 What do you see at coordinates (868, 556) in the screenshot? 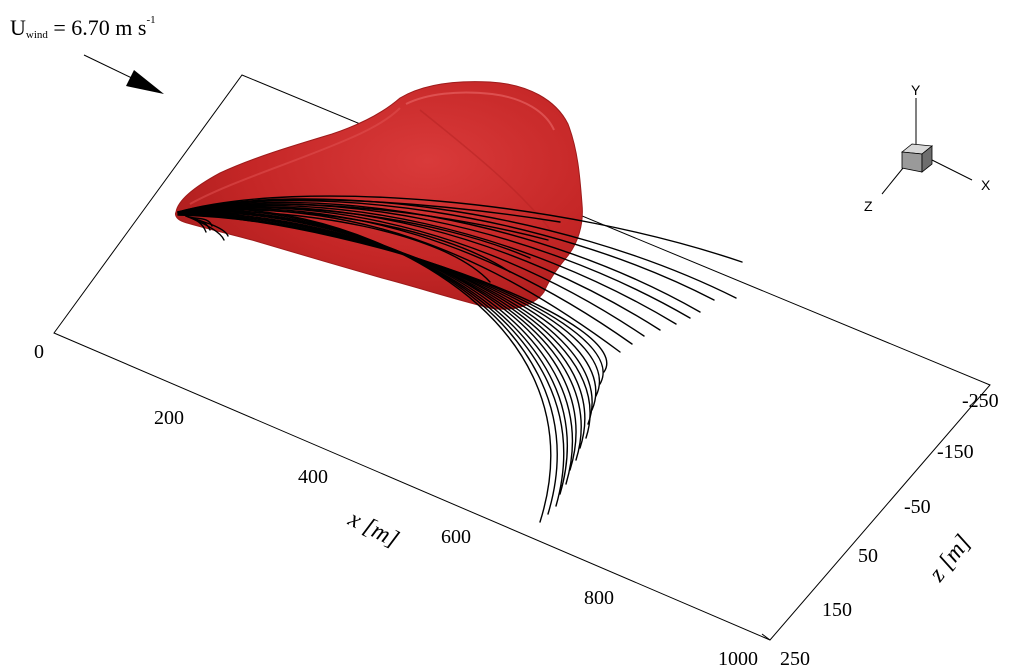
I see `z-tick-label-50: 50` at bounding box center [868, 556].